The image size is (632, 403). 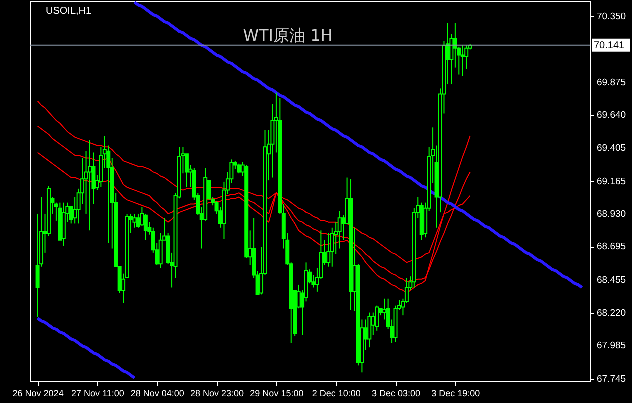 I want to click on x-tick-label: 28 Nov 23:00, so click(x=217, y=393).